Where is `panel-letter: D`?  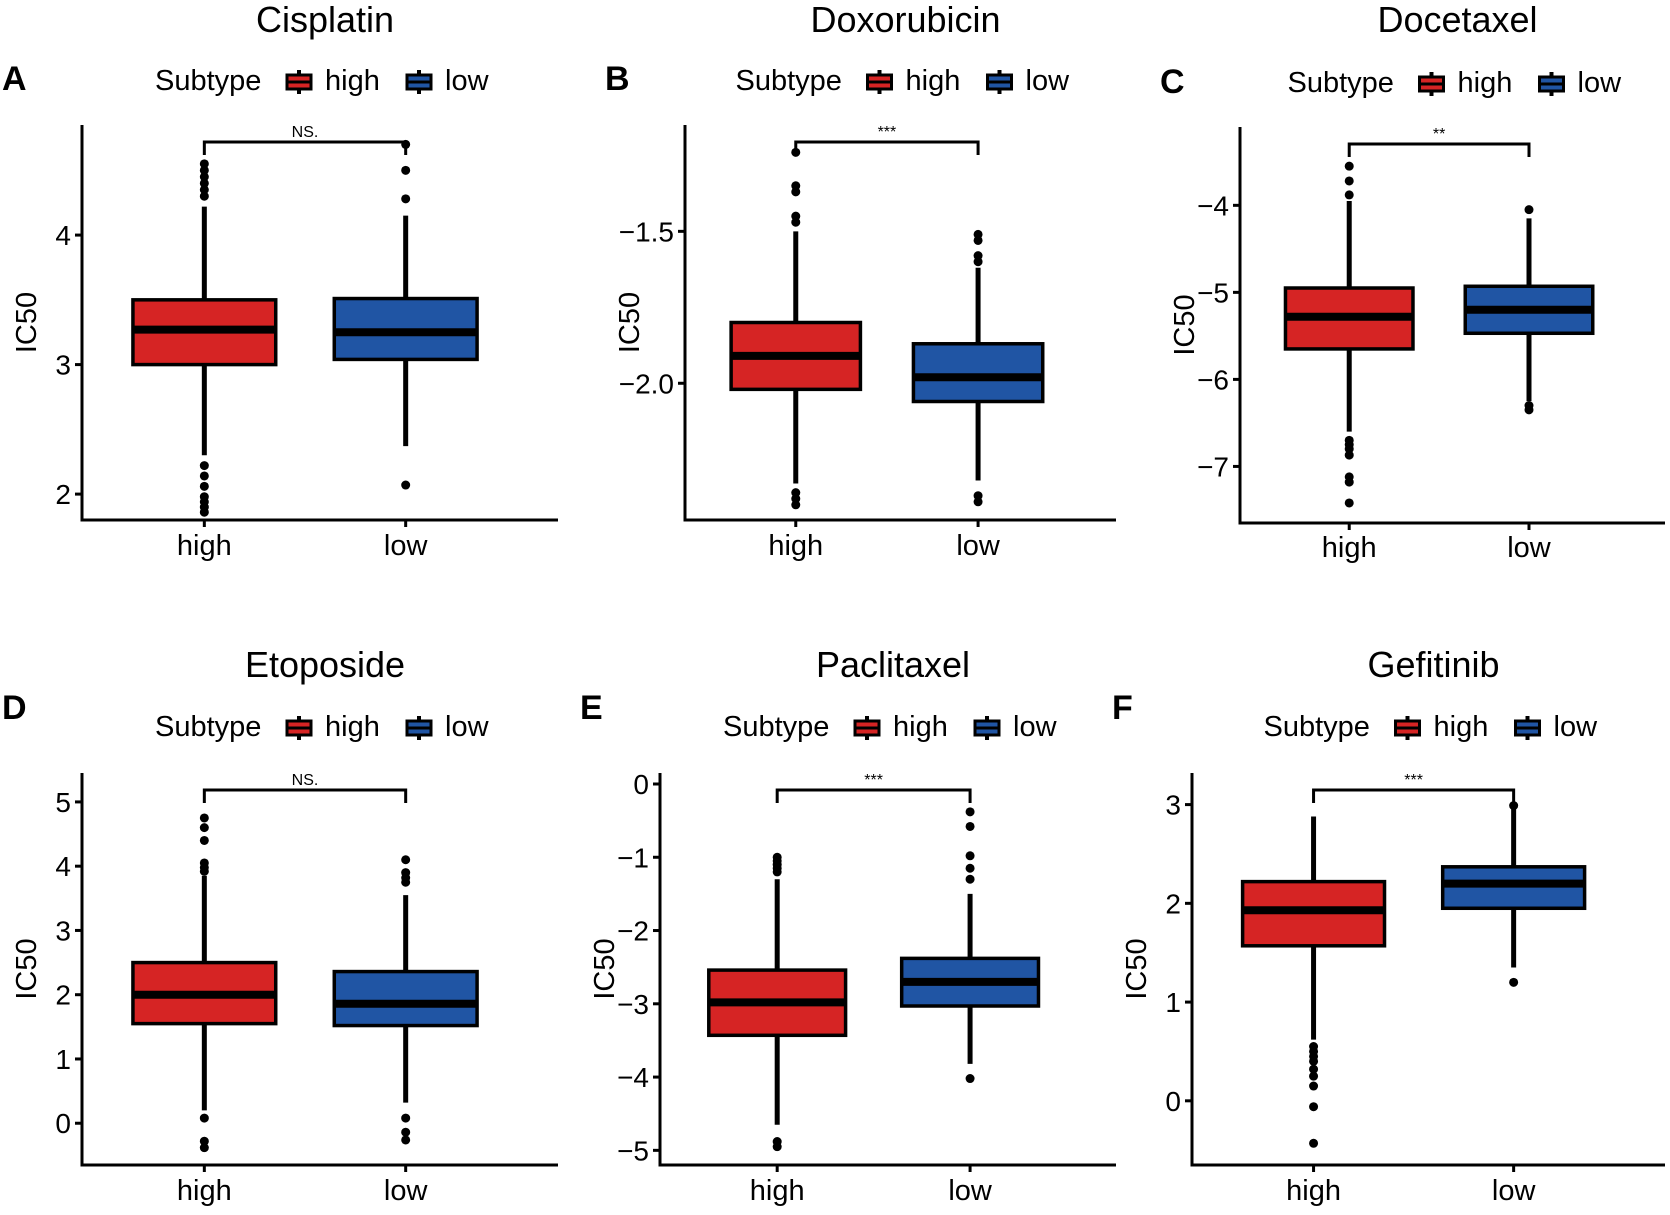
panel-letter: D is located at coordinates (14, 708).